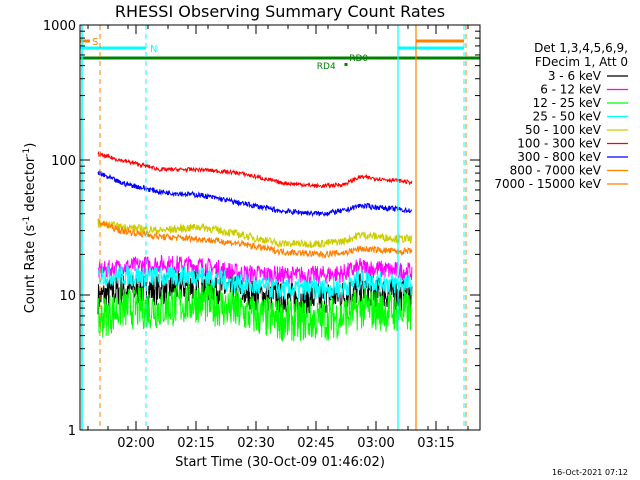 This screenshot has height=480, width=640. What do you see at coordinates (375, 443) in the screenshot?
I see `x-tick-label: 03:00` at bounding box center [375, 443].